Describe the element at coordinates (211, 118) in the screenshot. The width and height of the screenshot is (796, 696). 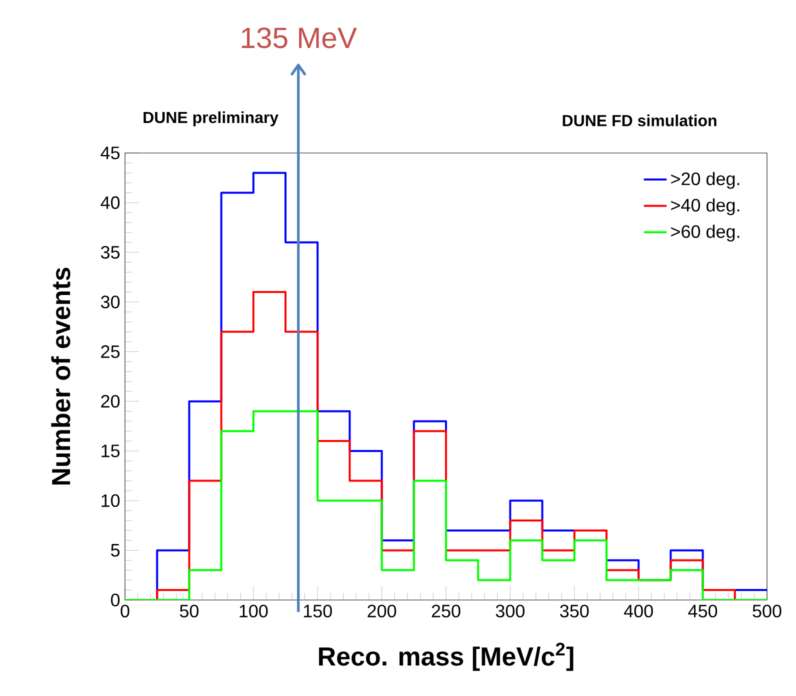
I see `text: DUNE preliminary` at that location.